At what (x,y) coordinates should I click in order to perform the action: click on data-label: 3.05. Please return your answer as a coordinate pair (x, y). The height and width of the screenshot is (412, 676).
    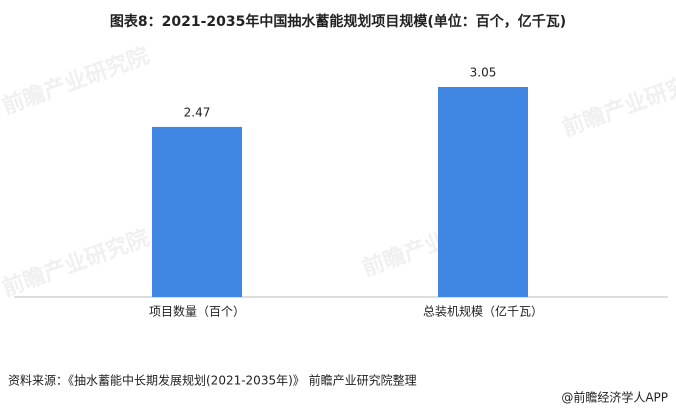
    Looking at the image, I should click on (483, 73).